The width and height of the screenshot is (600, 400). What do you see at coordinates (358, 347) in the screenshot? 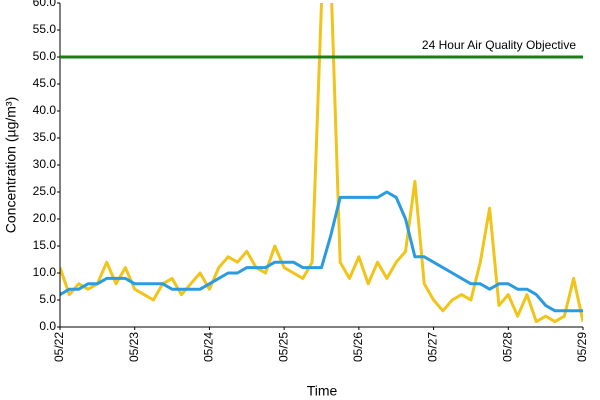
I see `x-tick-label: 05/26` at bounding box center [358, 347].